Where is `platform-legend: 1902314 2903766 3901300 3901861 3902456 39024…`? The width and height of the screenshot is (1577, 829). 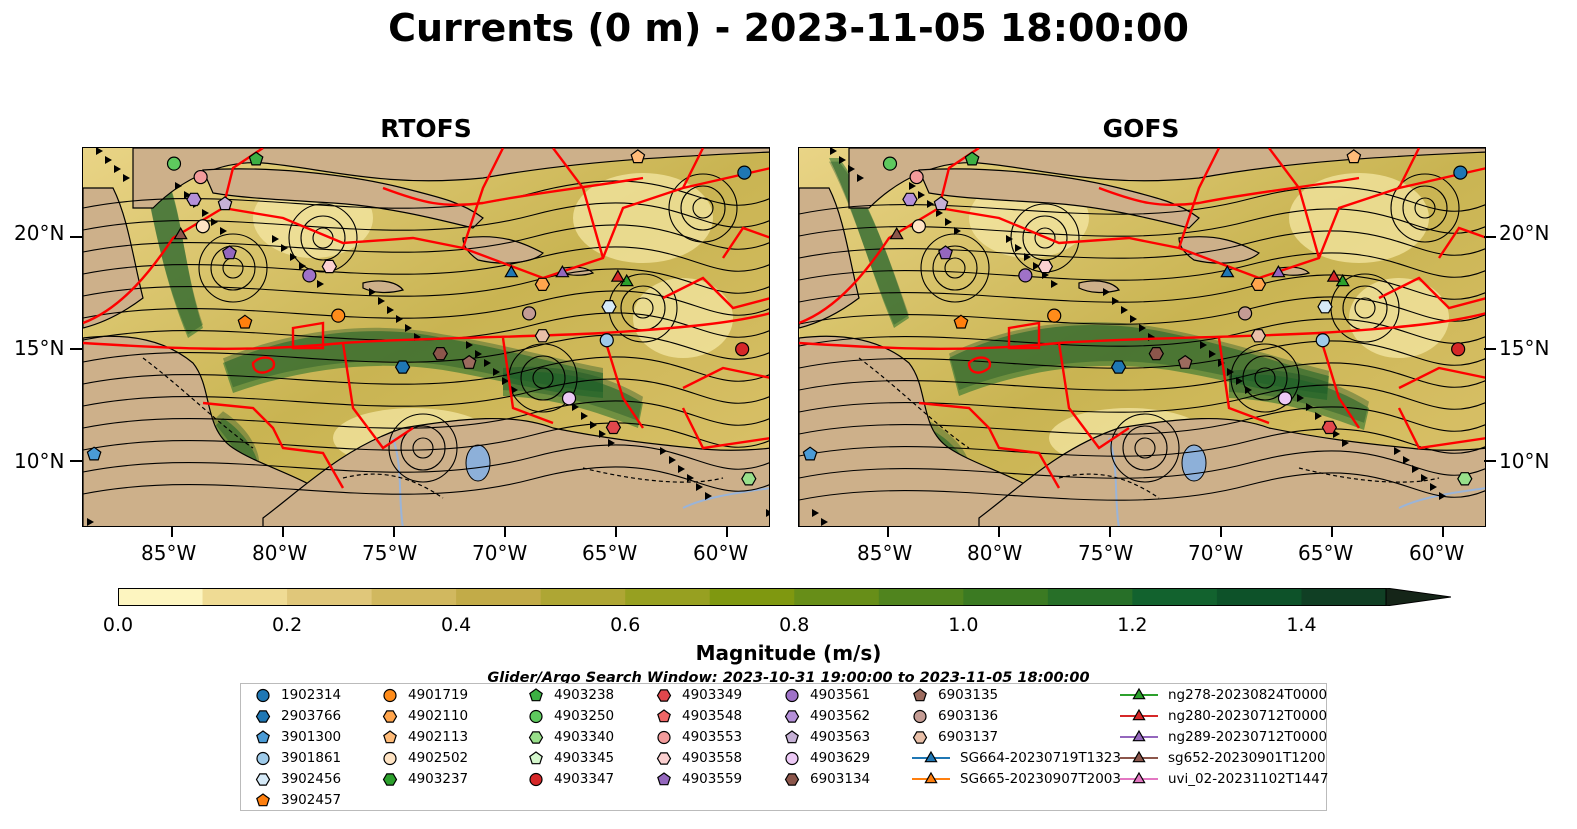
platform-legend: 1902314 2903766 3901300 3901861 3902456 39024… is located at coordinates (784, 747).